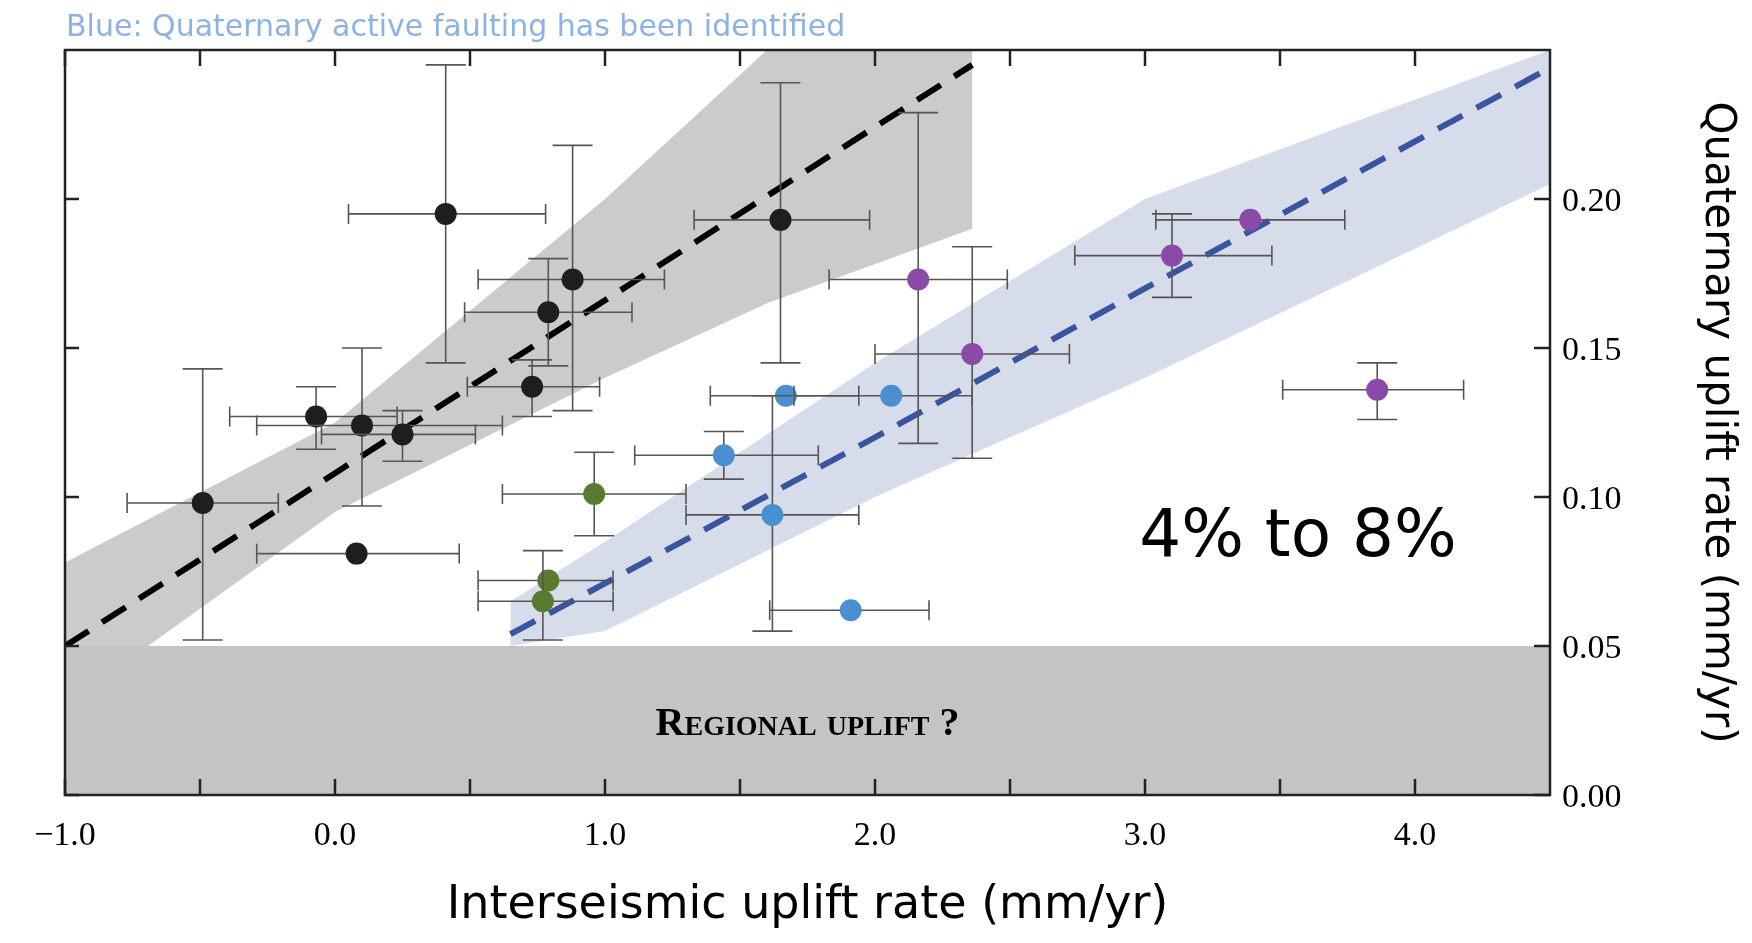 This screenshot has height=943, width=1752. Describe the element at coordinates (1592, 497) in the screenshot. I see `y-tick-label: 0.10` at that location.